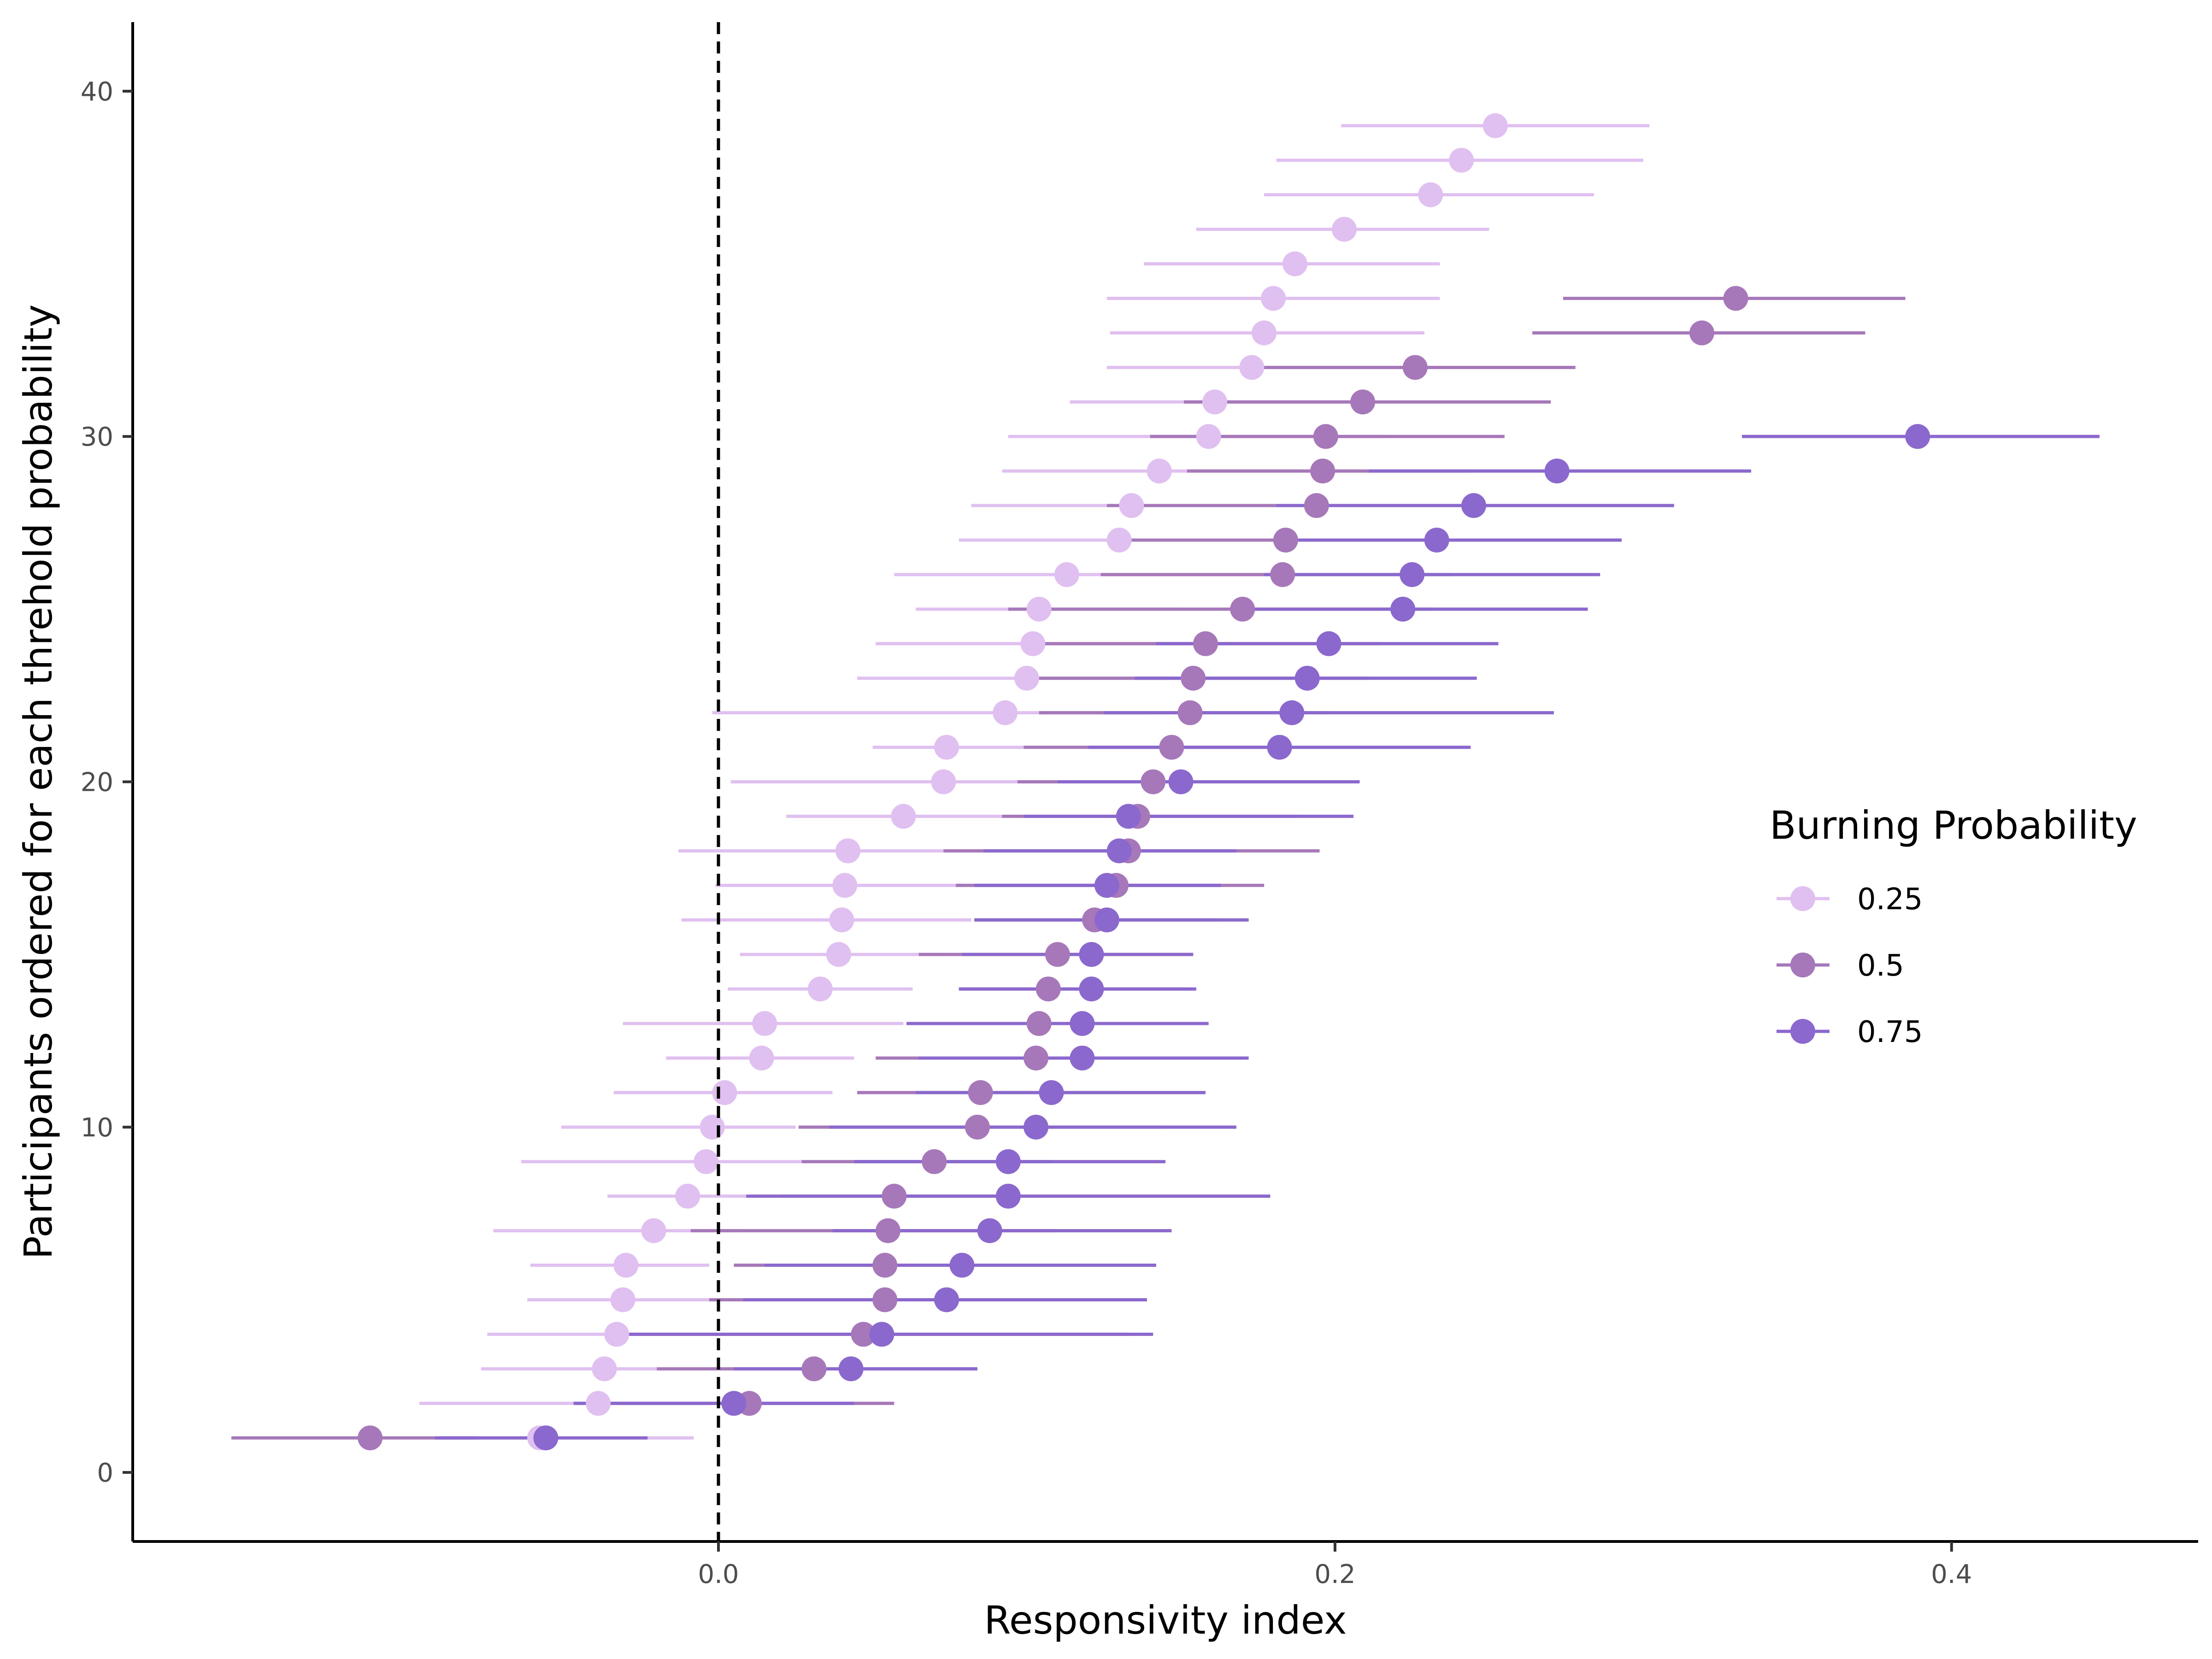  I want to click on y-tick-label: 40, so click(97, 92).